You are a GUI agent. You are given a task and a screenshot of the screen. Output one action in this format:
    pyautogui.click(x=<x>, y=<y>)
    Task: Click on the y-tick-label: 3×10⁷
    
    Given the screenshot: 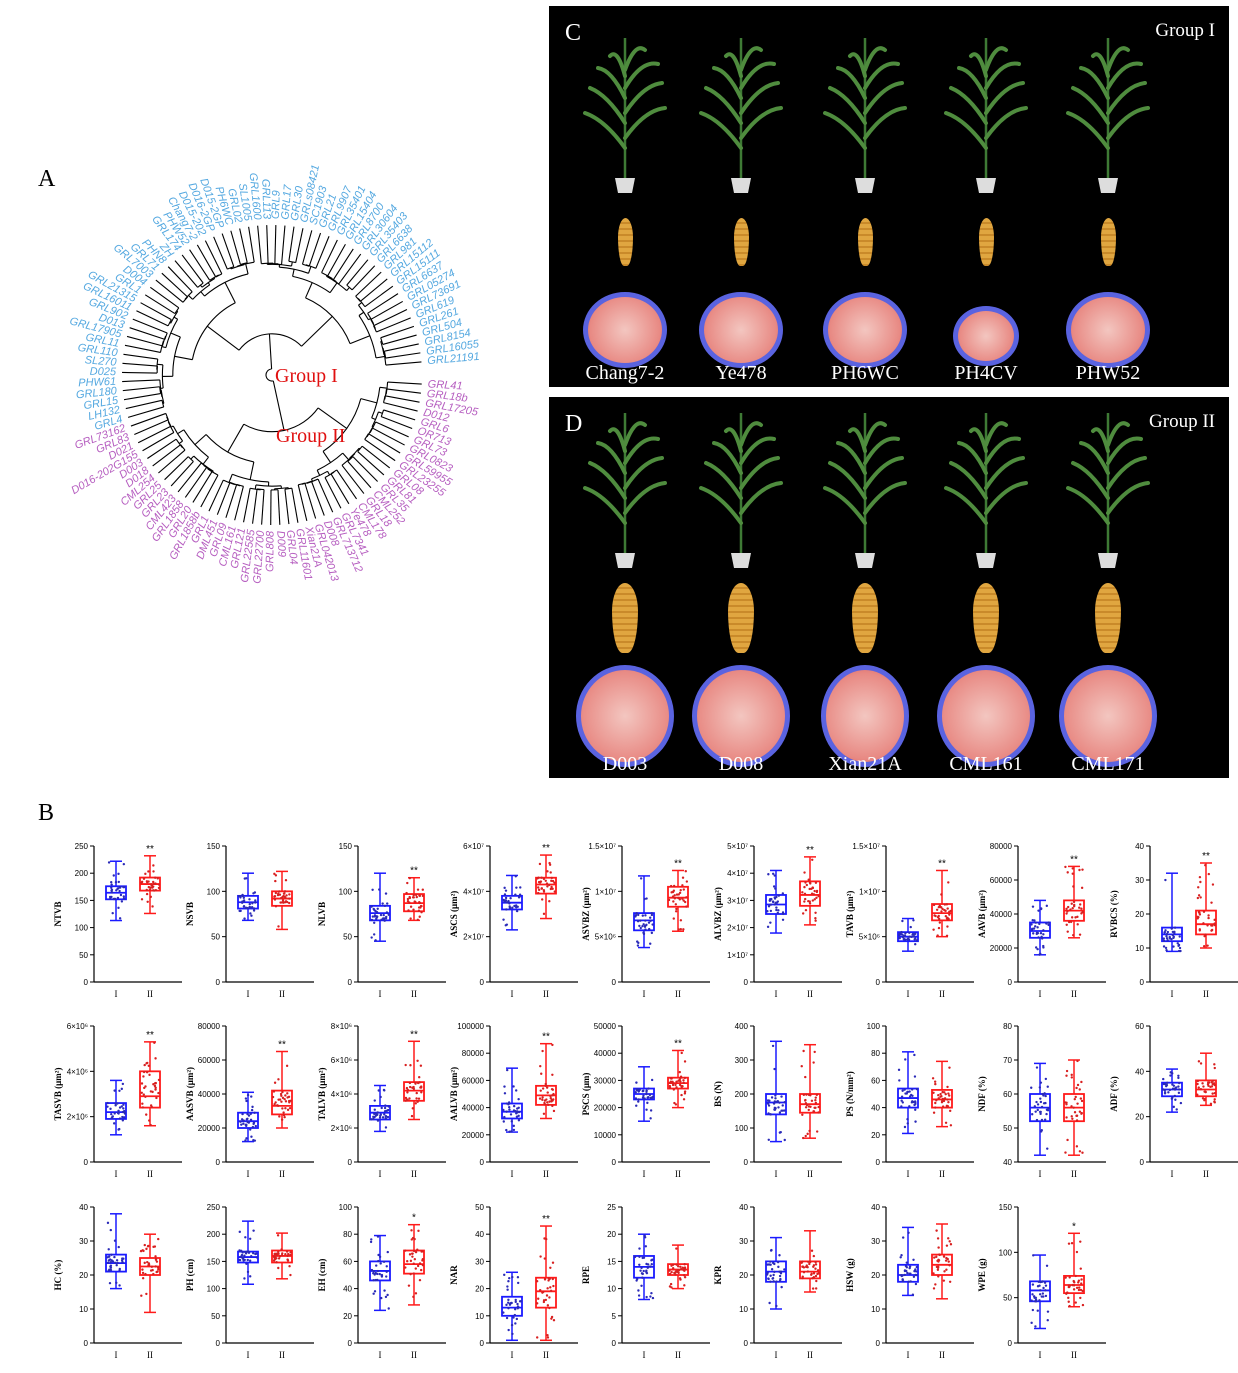 What is the action you would take?
    pyautogui.click(x=737, y=900)
    